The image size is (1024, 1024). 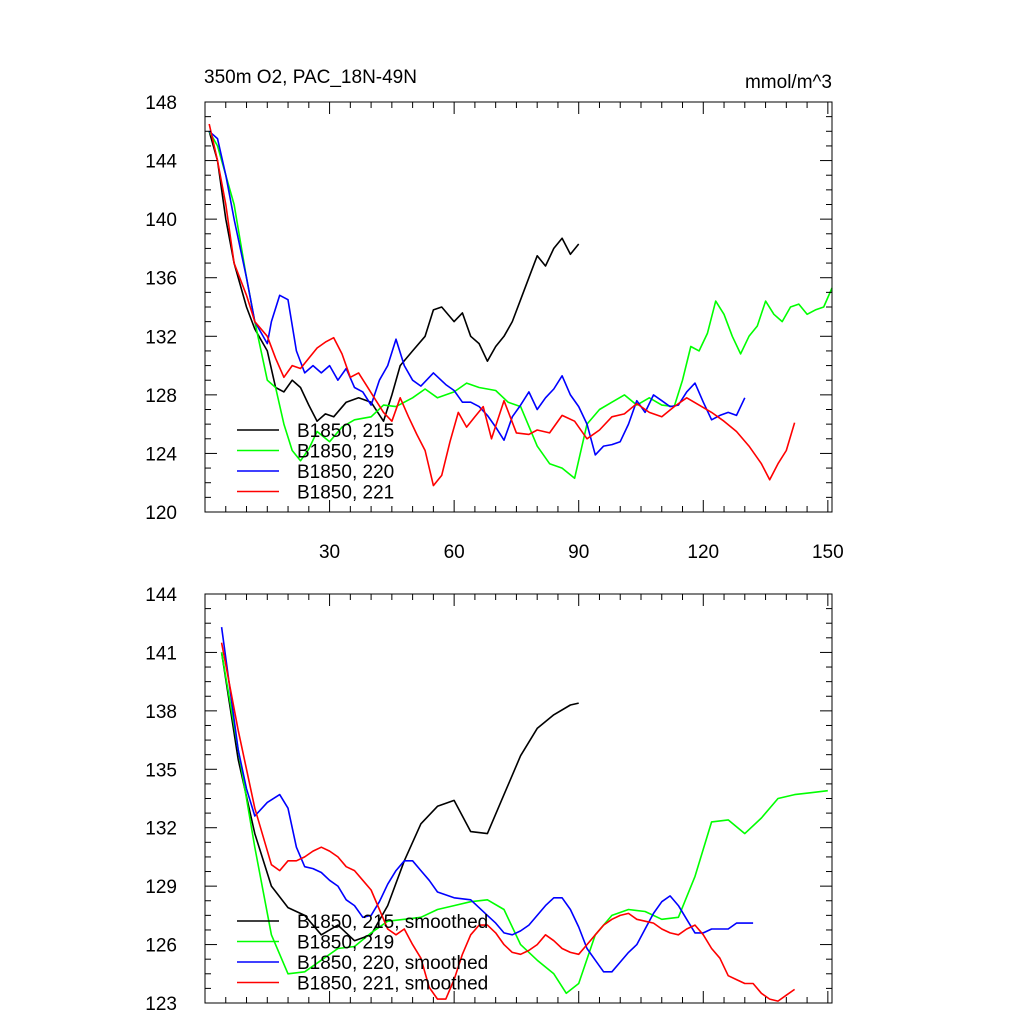 What do you see at coordinates (161, 1004) in the screenshot?
I see `y-tick-label: 123` at bounding box center [161, 1004].